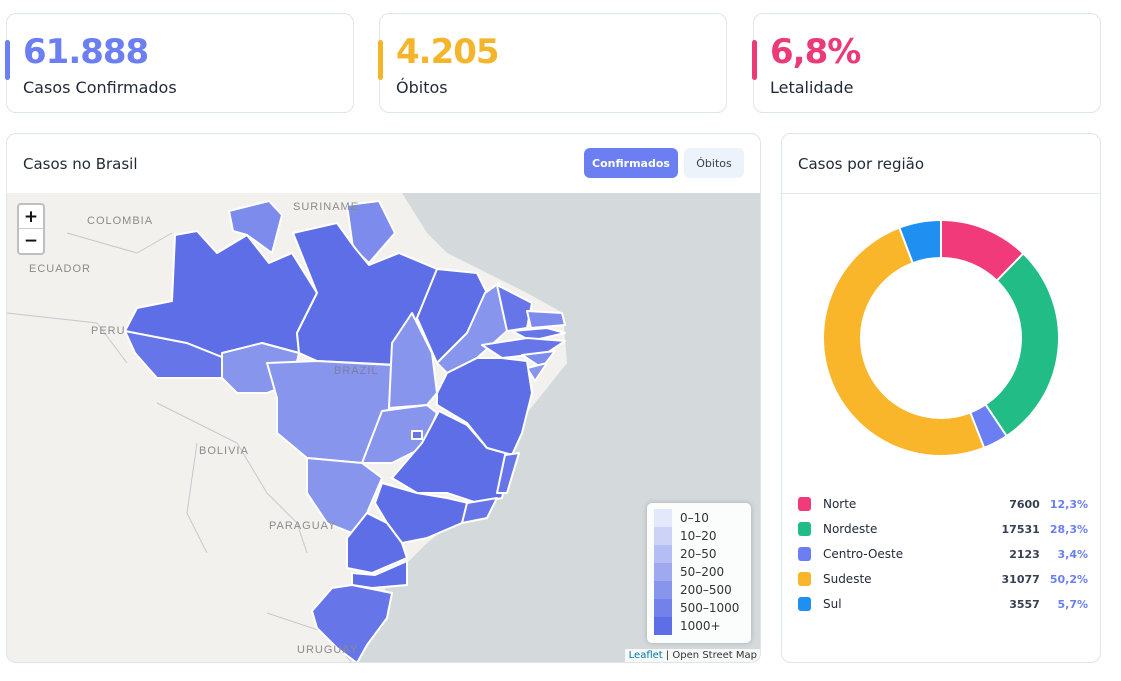 This screenshot has width=1121, height=681. I want to click on donut-slice-centro-oeste, so click(988, 426).